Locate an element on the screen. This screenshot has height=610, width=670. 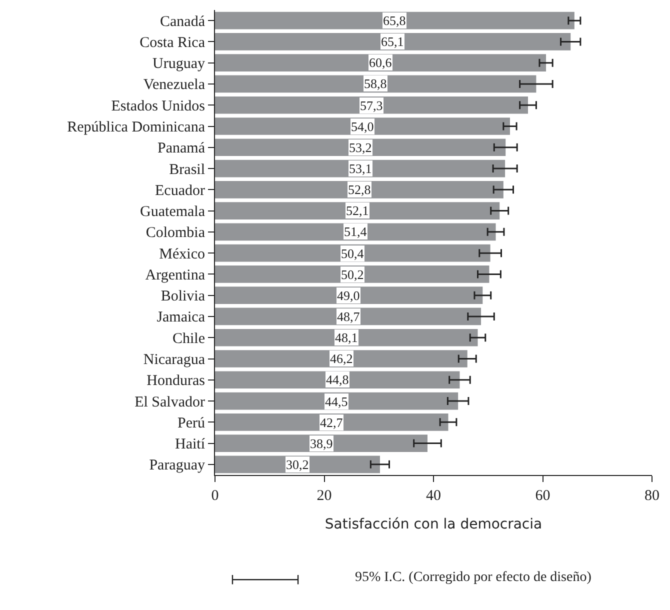
x-tick-label: 40 is located at coordinates (433, 496).